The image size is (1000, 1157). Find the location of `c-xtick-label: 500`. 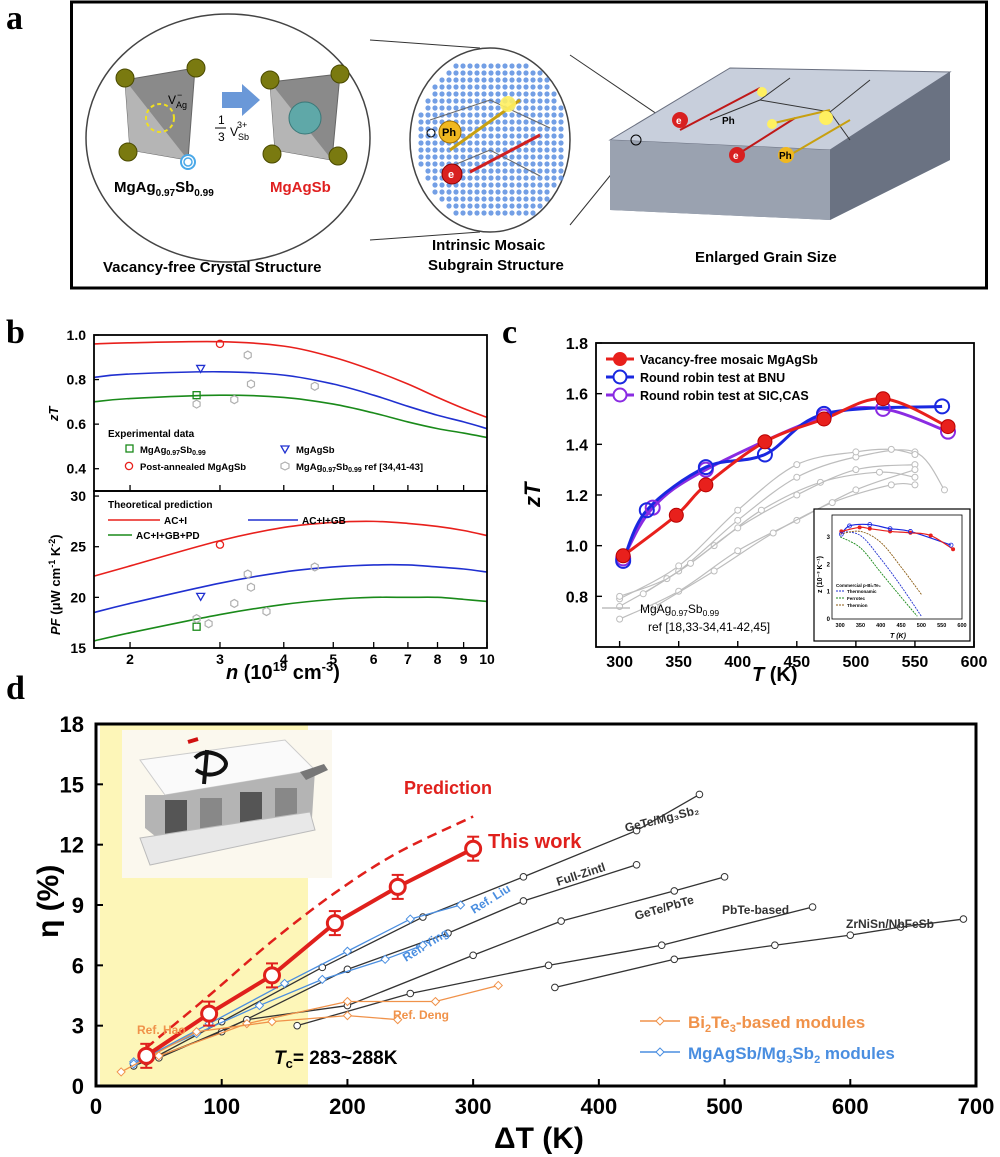

c-xtick-label: 500 is located at coordinates (856, 662).